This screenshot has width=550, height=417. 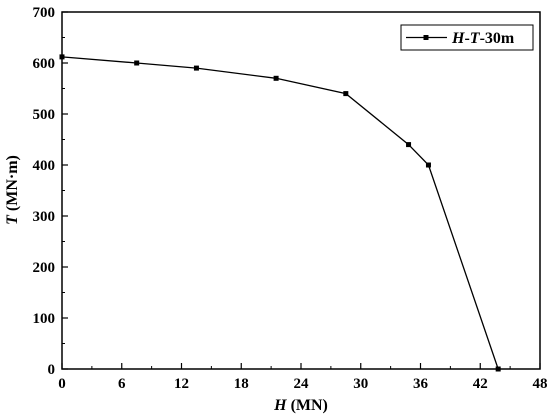 What do you see at coordinates (301, 366) in the screenshot?
I see `x-axis-ticks` at bounding box center [301, 366].